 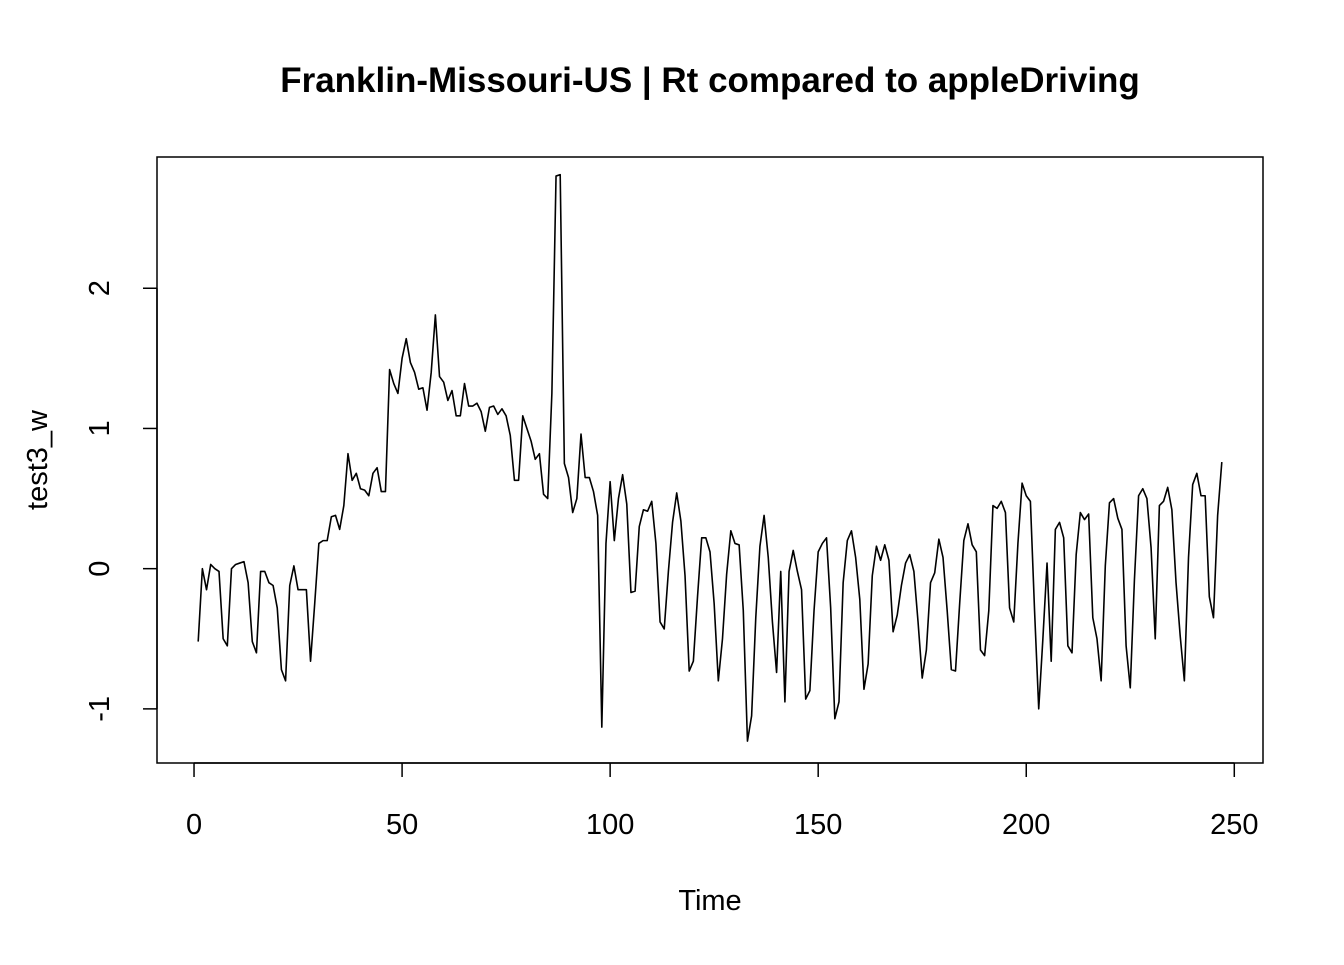 What do you see at coordinates (100, 428) in the screenshot?
I see `y-tick-label: 1` at bounding box center [100, 428].